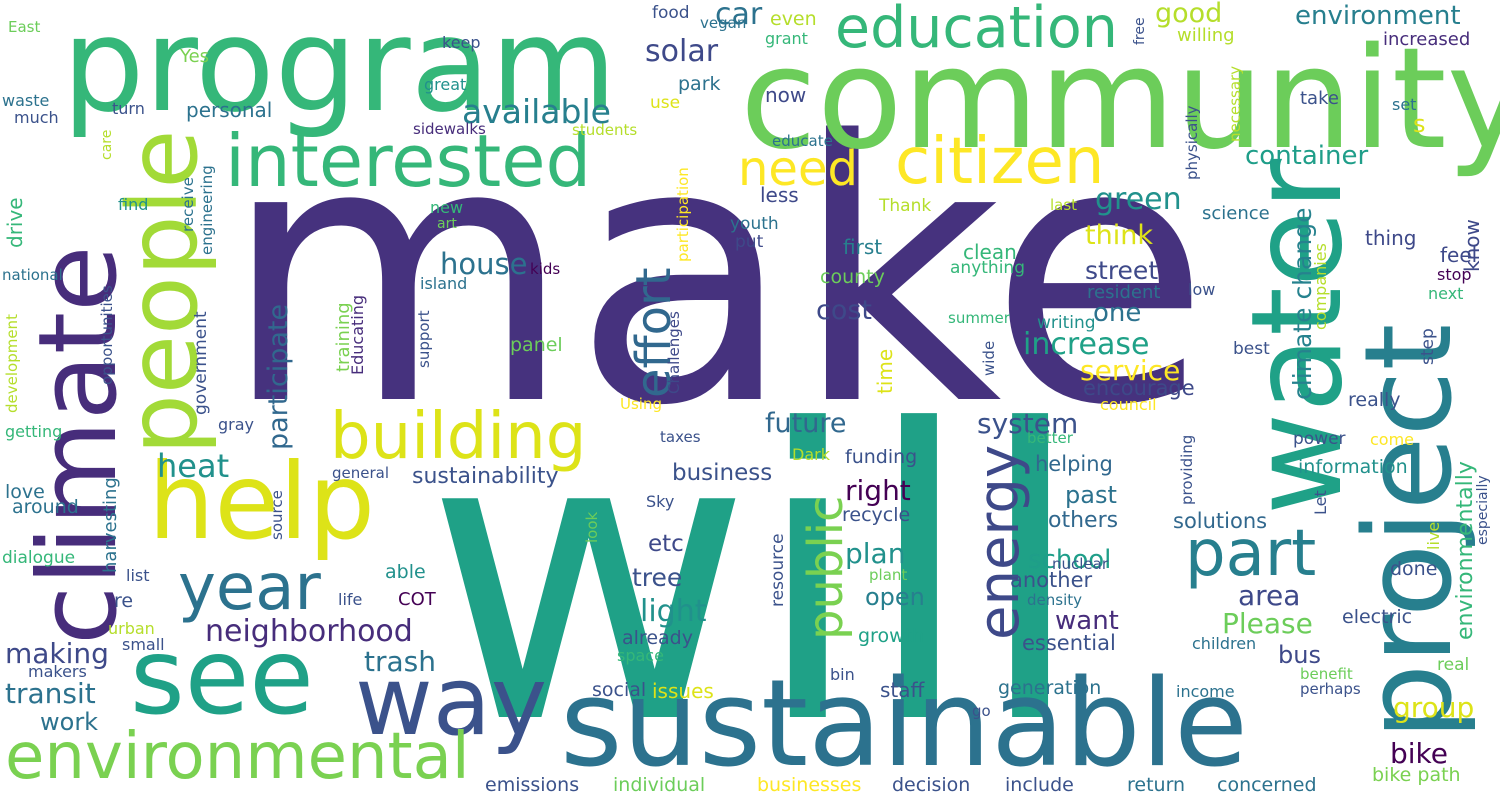  What do you see at coordinates (400, 661) in the screenshot?
I see `word-trash: trash` at bounding box center [400, 661].